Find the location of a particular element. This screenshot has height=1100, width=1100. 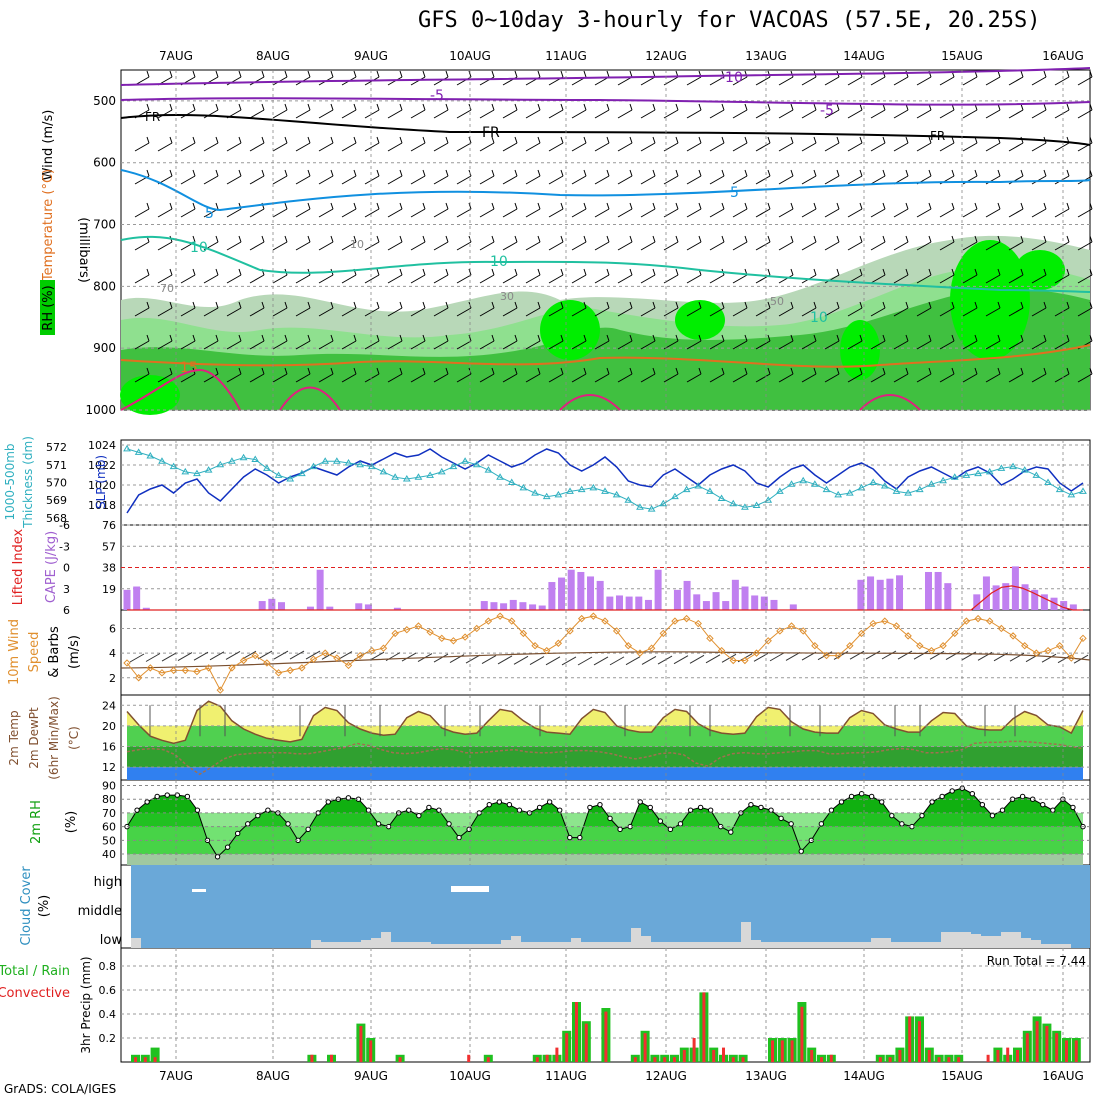

date-label-top: 9AUG is located at coordinates (371, 56).